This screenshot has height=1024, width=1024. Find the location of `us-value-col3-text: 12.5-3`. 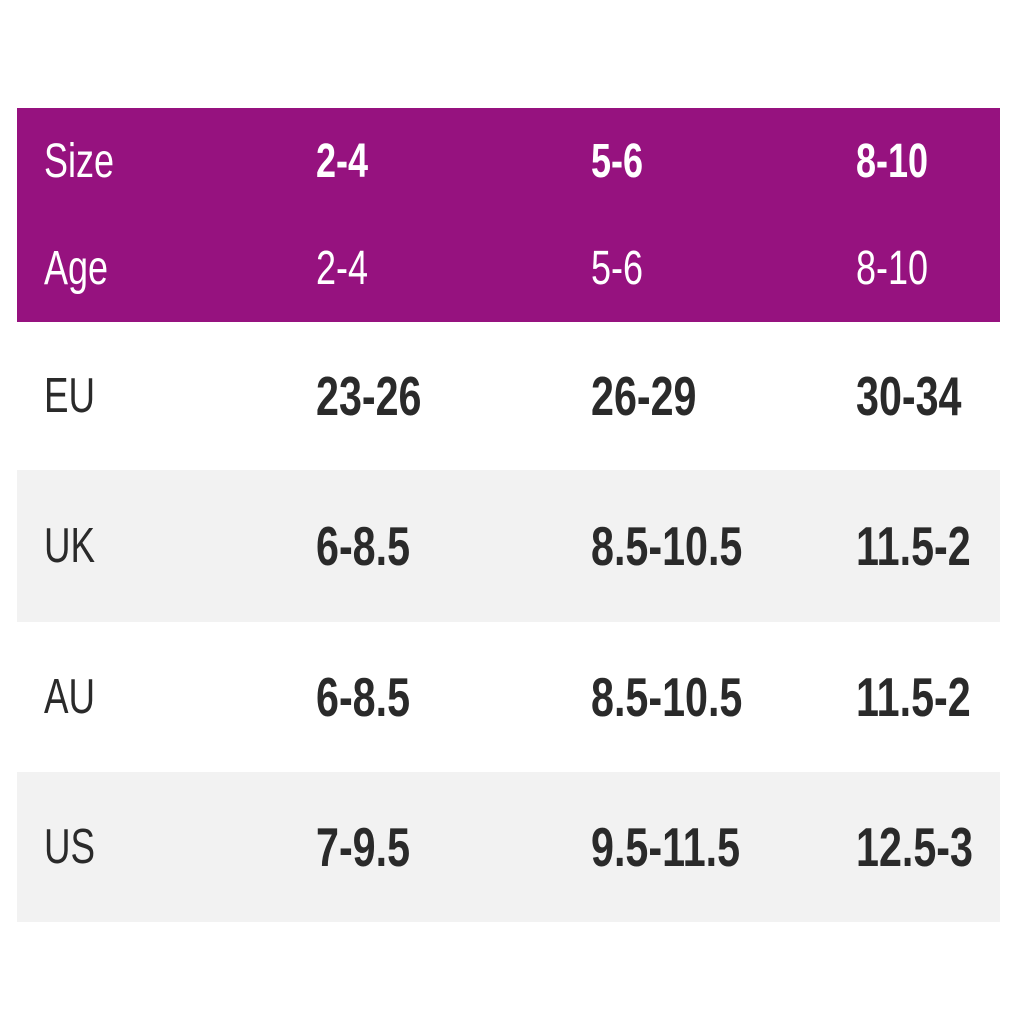

us-value-col3-text: 12.5-3 is located at coordinates (914, 846).